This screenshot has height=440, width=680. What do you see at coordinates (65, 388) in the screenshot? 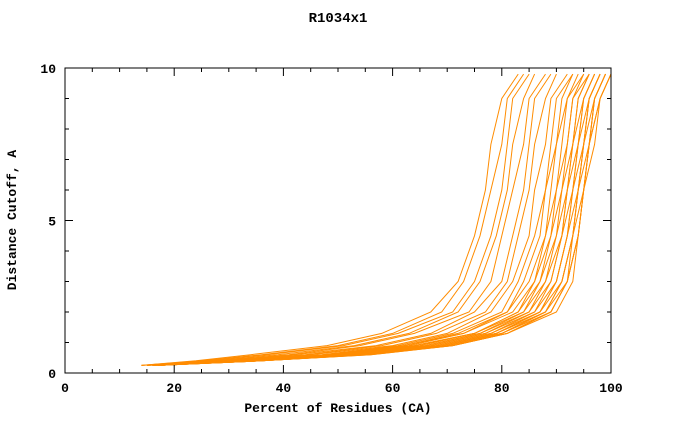
I see `x-tick-label: 0` at bounding box center [65, 388].